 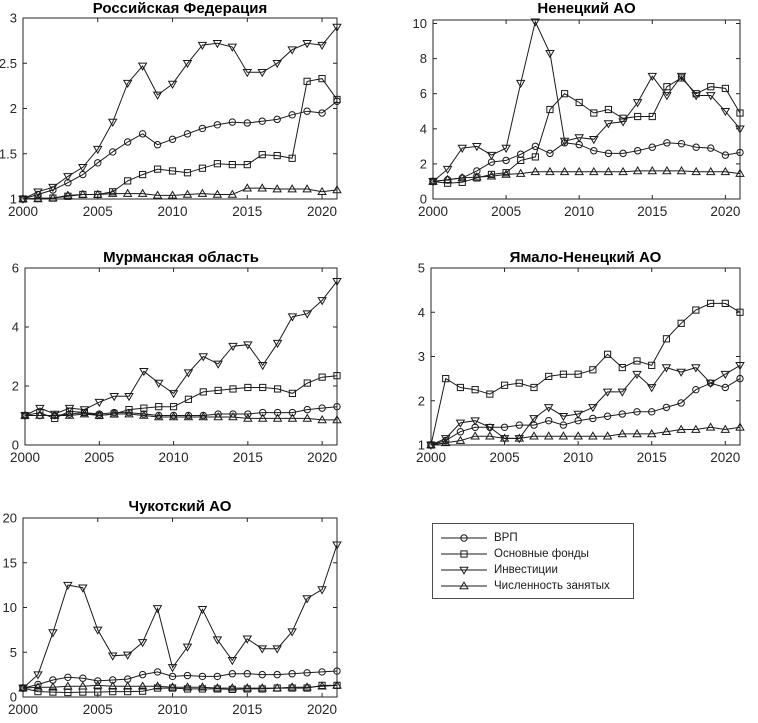 What do you see at coordinates (464, 570) in the screenshot?
I see `triangle-down-line-marker-icon` at bounding box center [464, 570].